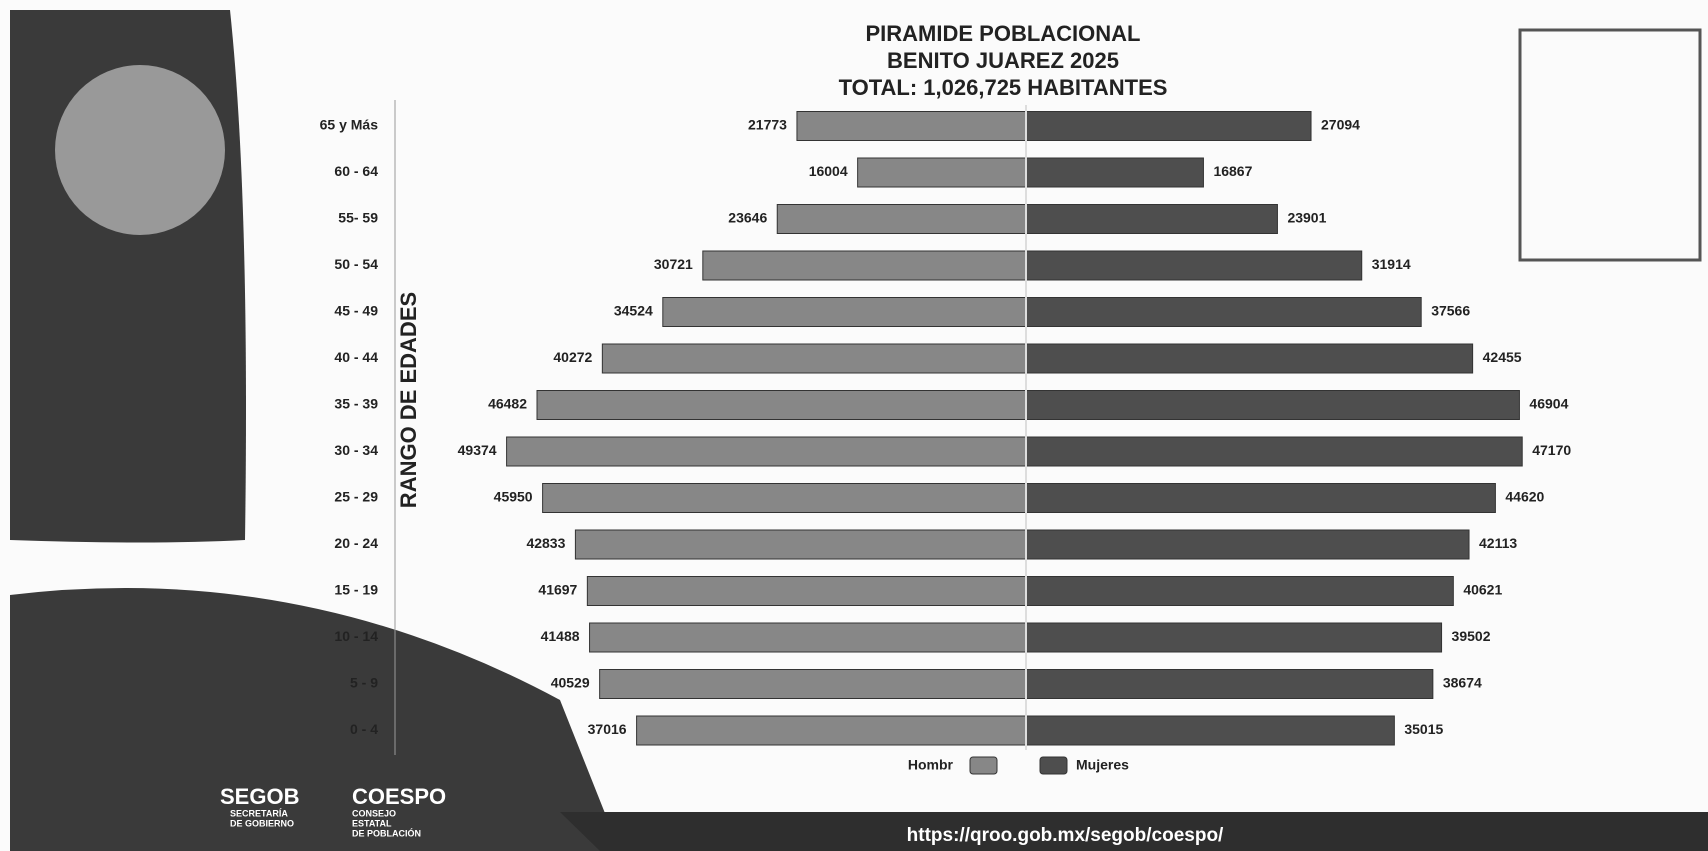 The height and width of the screenshot is (851, 1708). I want to click on footer-text: CONSEJO, so click(374, 813).